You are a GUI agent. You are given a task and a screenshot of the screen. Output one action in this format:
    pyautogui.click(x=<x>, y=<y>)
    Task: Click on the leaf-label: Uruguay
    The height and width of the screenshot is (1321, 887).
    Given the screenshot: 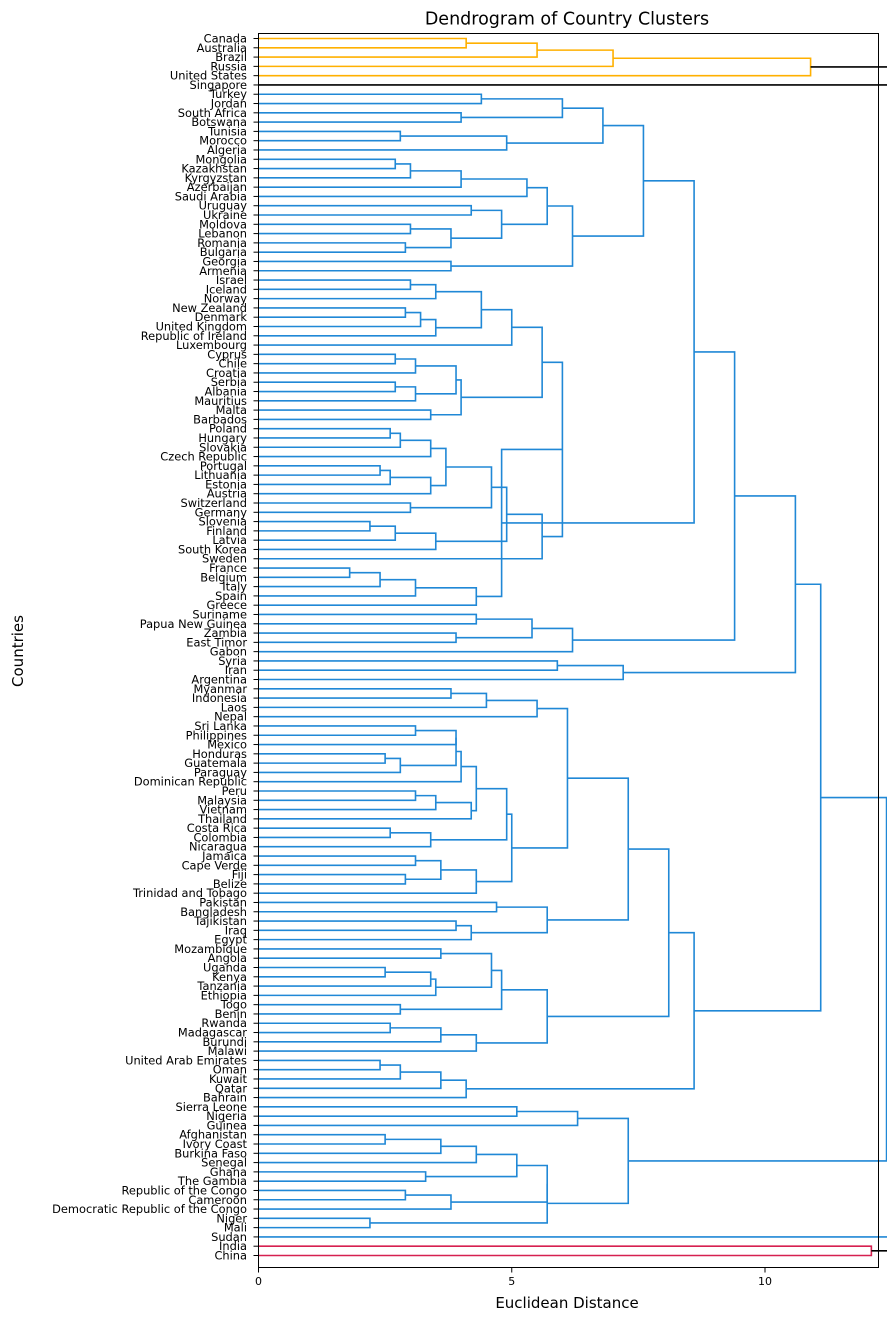 What is the action you would take?
    pyautogui.click(x=223, y=206)
    